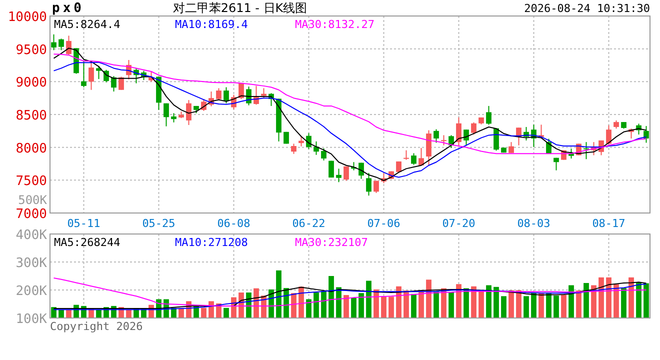 Image resolution: width=660 pixels, height=360 pixels. I want to click on text: Copyright 2026, so click(96, 326).